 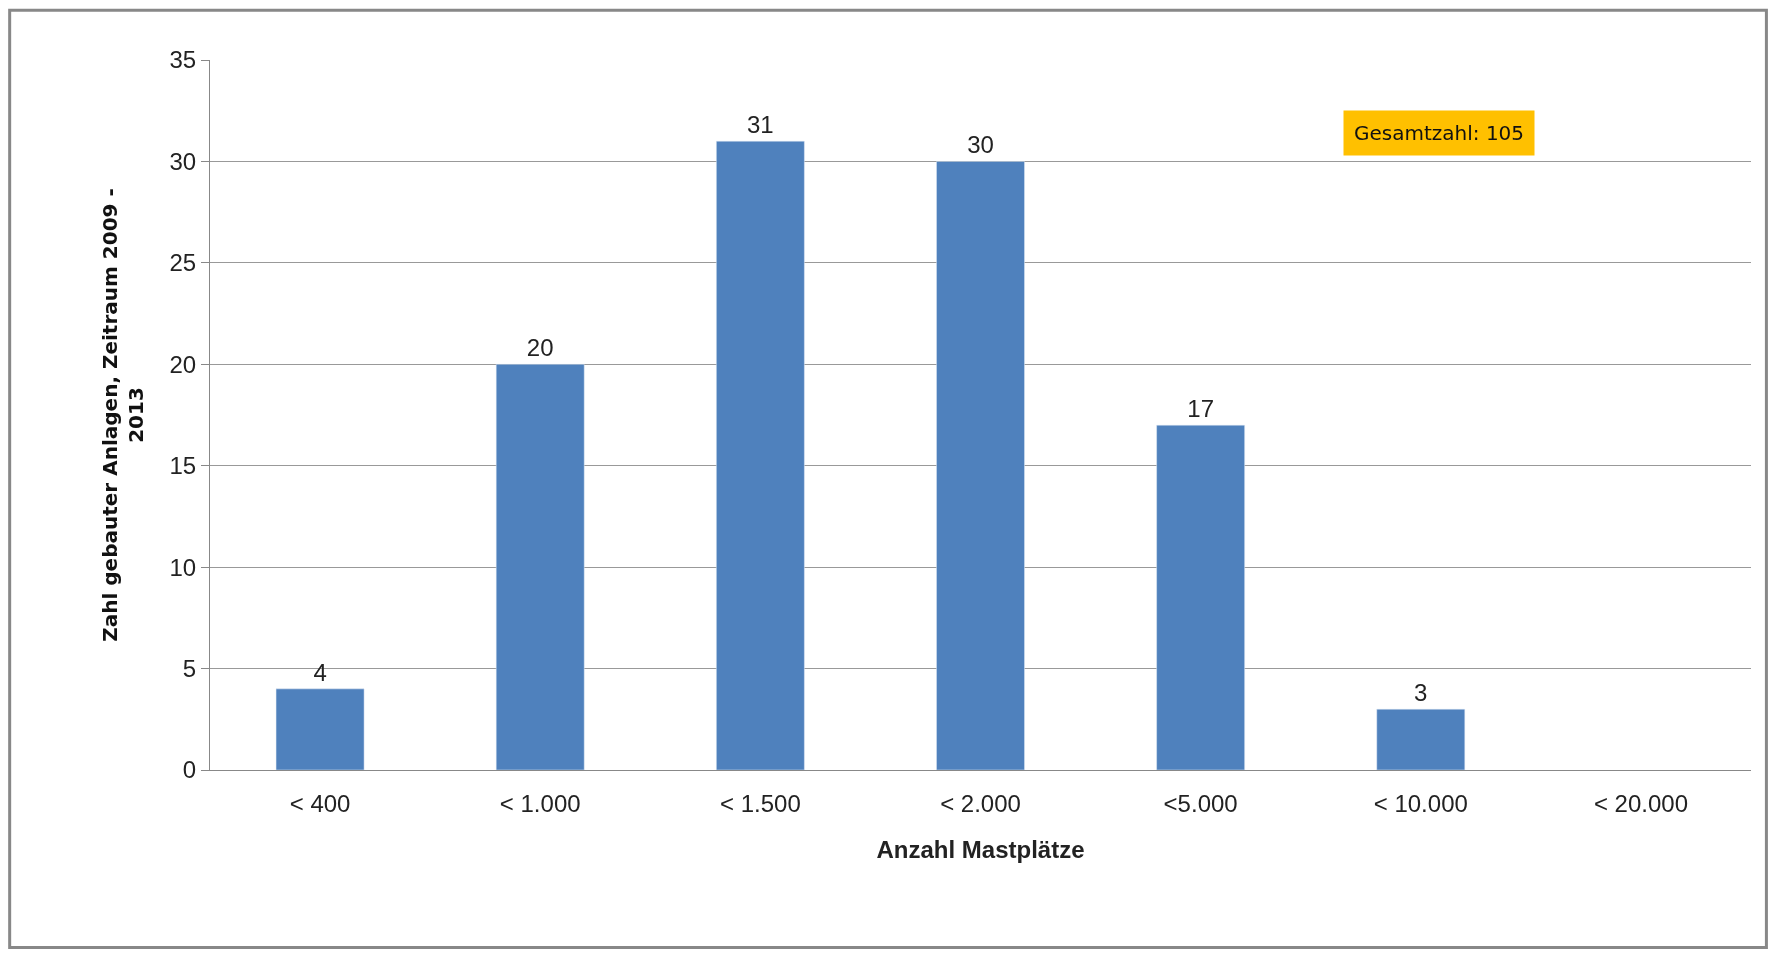 What do you see at coordinates (1439, 133) in the screenshot?
I see `annotation: Gesamtzahl: 105` at bounding box center [1439, 133].